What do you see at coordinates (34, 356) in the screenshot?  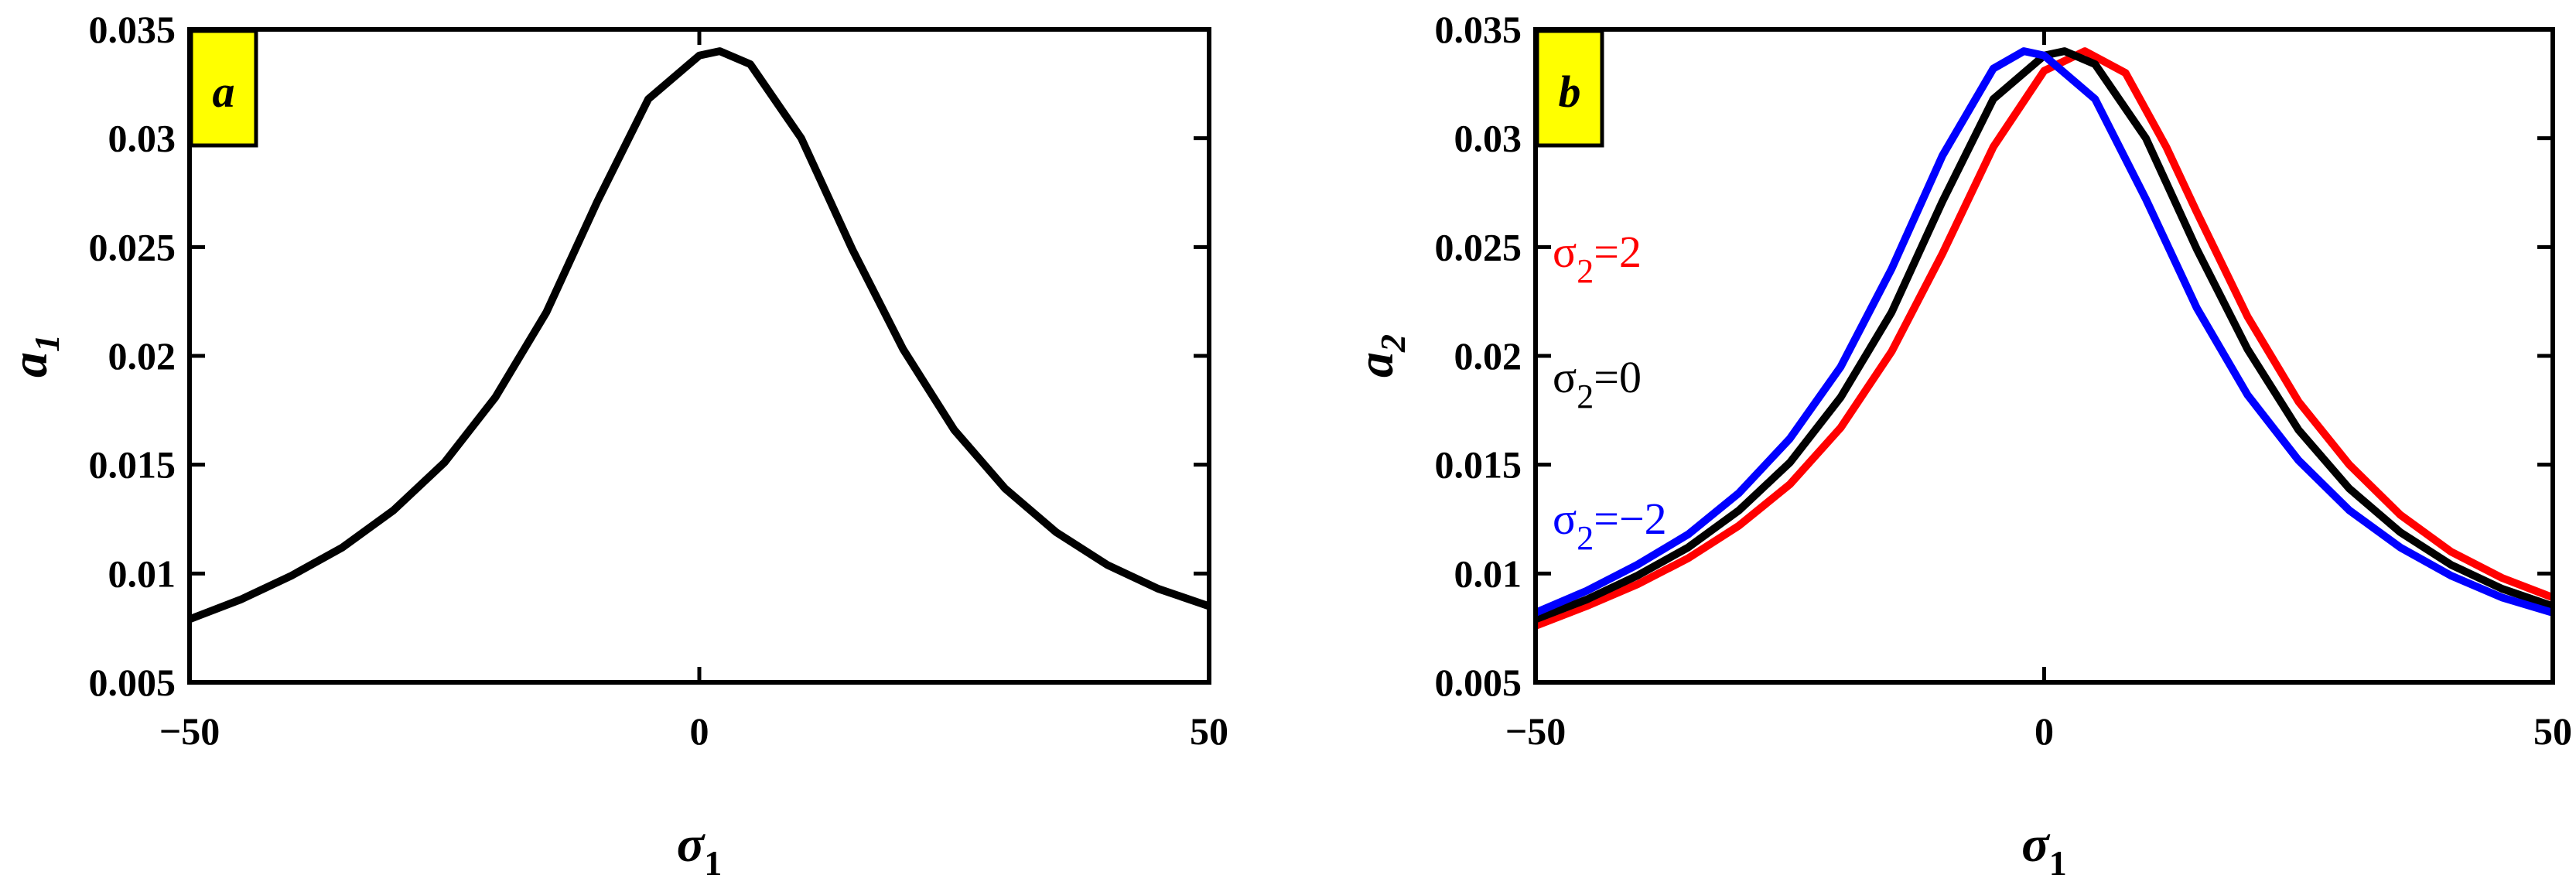 I see `y-axis-label: a1` at bounding box center [34, 356].